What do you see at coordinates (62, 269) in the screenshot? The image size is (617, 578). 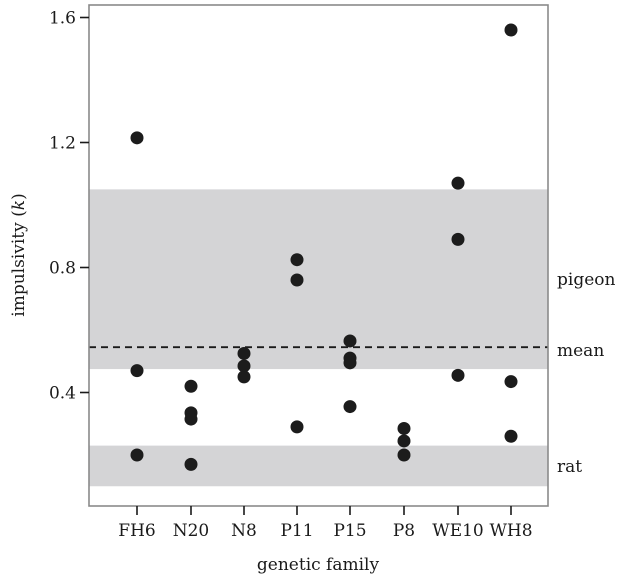 I see `y-tick-label: 0.8` at bounding box center [62, 269].